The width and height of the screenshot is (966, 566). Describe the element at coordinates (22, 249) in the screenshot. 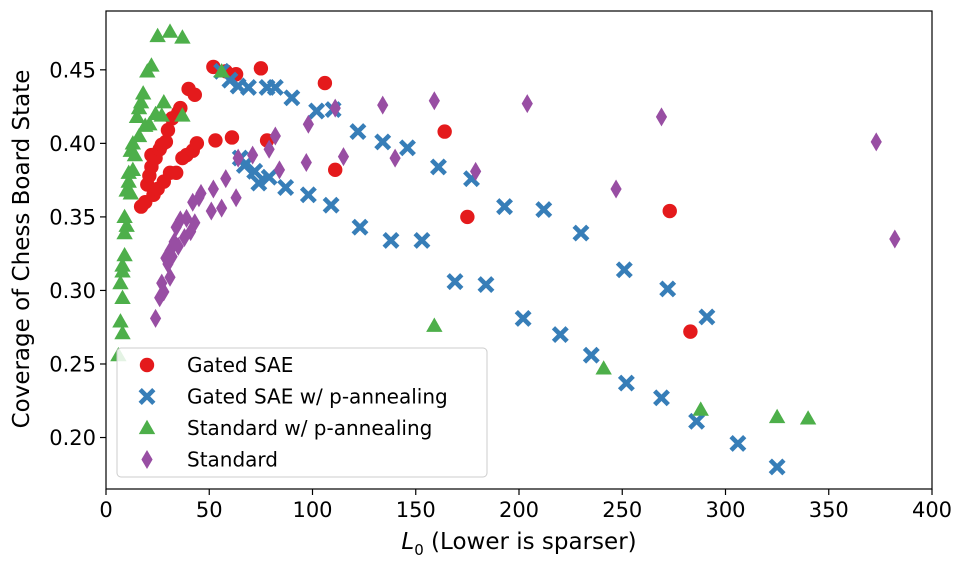

I see `y-axis-label: Coverage of Chess Board State` at that location.